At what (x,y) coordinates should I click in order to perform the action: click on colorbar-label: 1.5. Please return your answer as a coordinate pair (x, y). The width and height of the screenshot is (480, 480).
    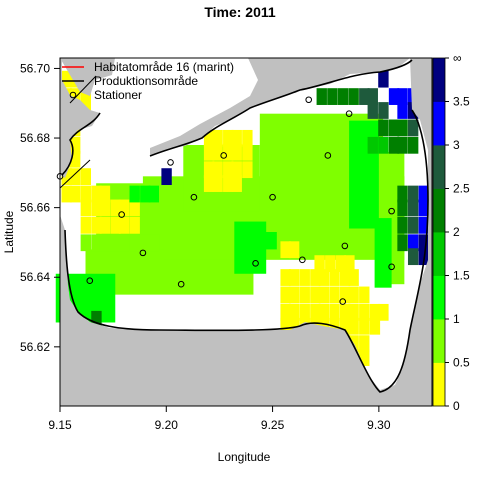
    Looking at the image, I should click on (461, 276).